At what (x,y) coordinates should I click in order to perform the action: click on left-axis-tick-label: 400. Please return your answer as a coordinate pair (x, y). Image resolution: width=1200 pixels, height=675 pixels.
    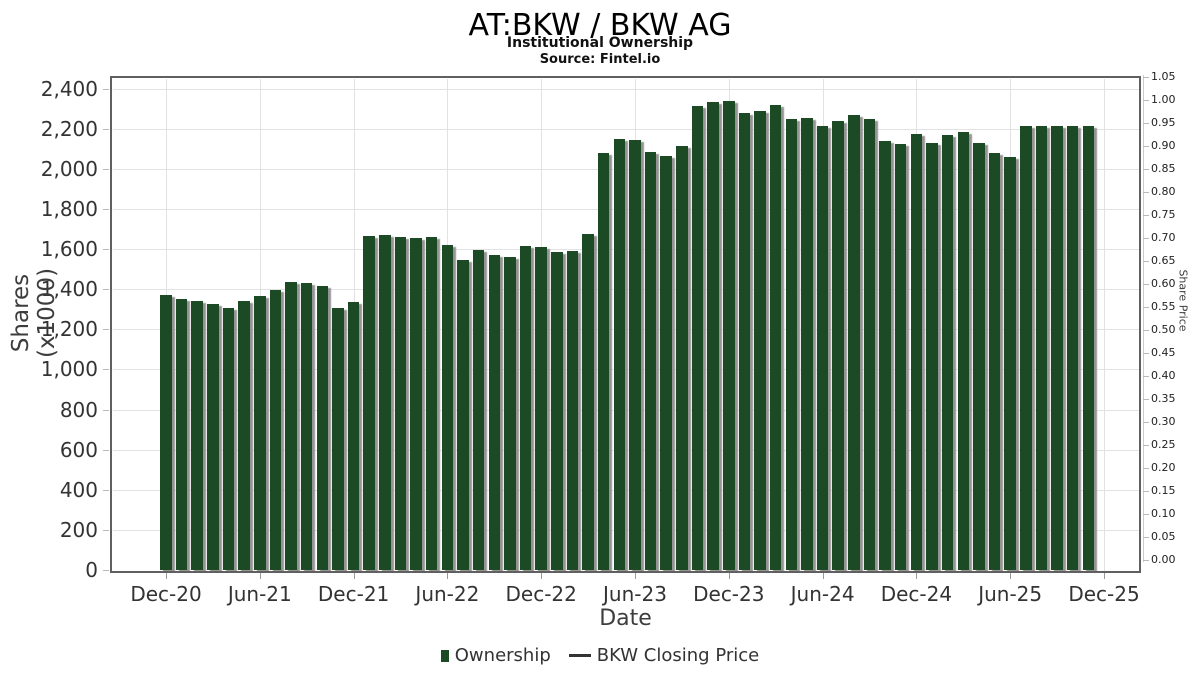
    Looking at the image, I should click on (78, 489).